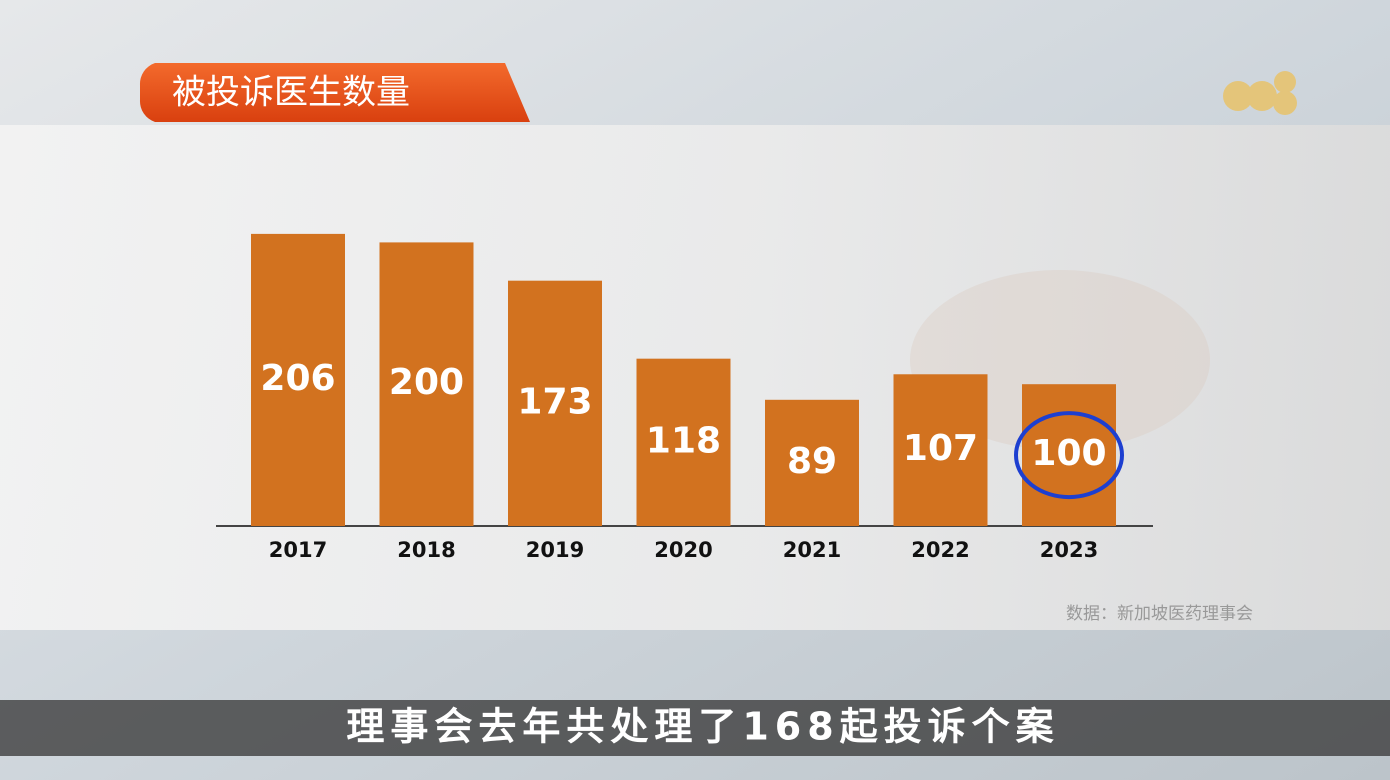  I want to click on chart-title: 被投诉医生数量, so click(291, 93).